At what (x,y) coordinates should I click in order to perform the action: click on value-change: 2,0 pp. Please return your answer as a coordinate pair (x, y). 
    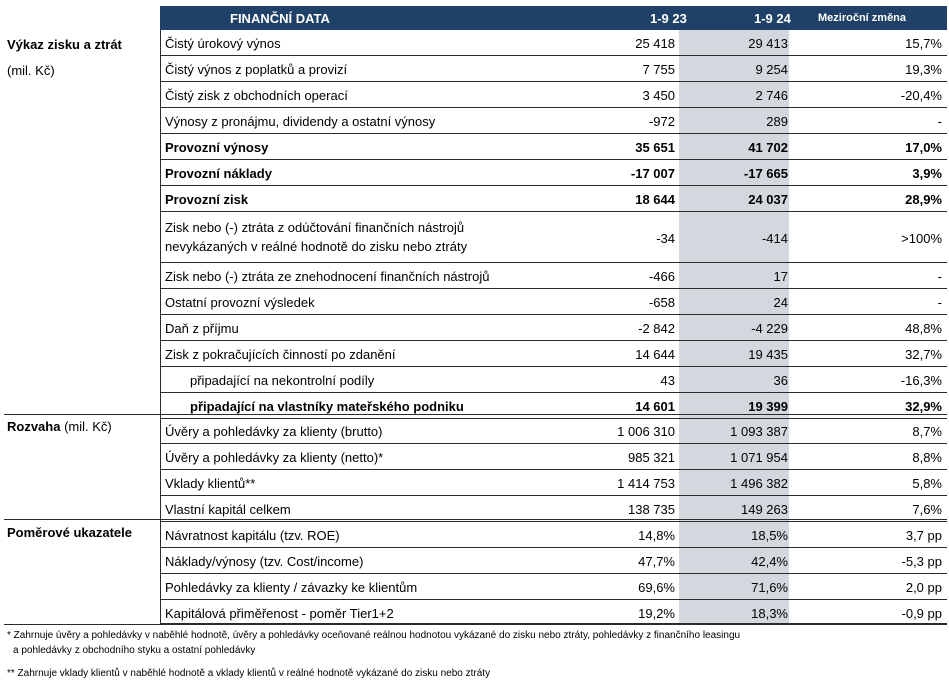
    Looking at the image, I should click on (923, 587).